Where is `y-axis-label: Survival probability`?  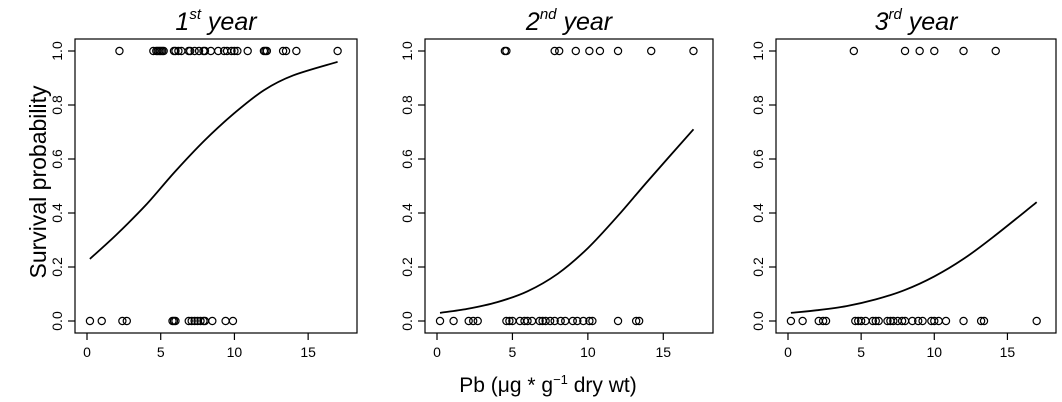 y-axis-label: Survival probability is located at coordinates (38, 182).